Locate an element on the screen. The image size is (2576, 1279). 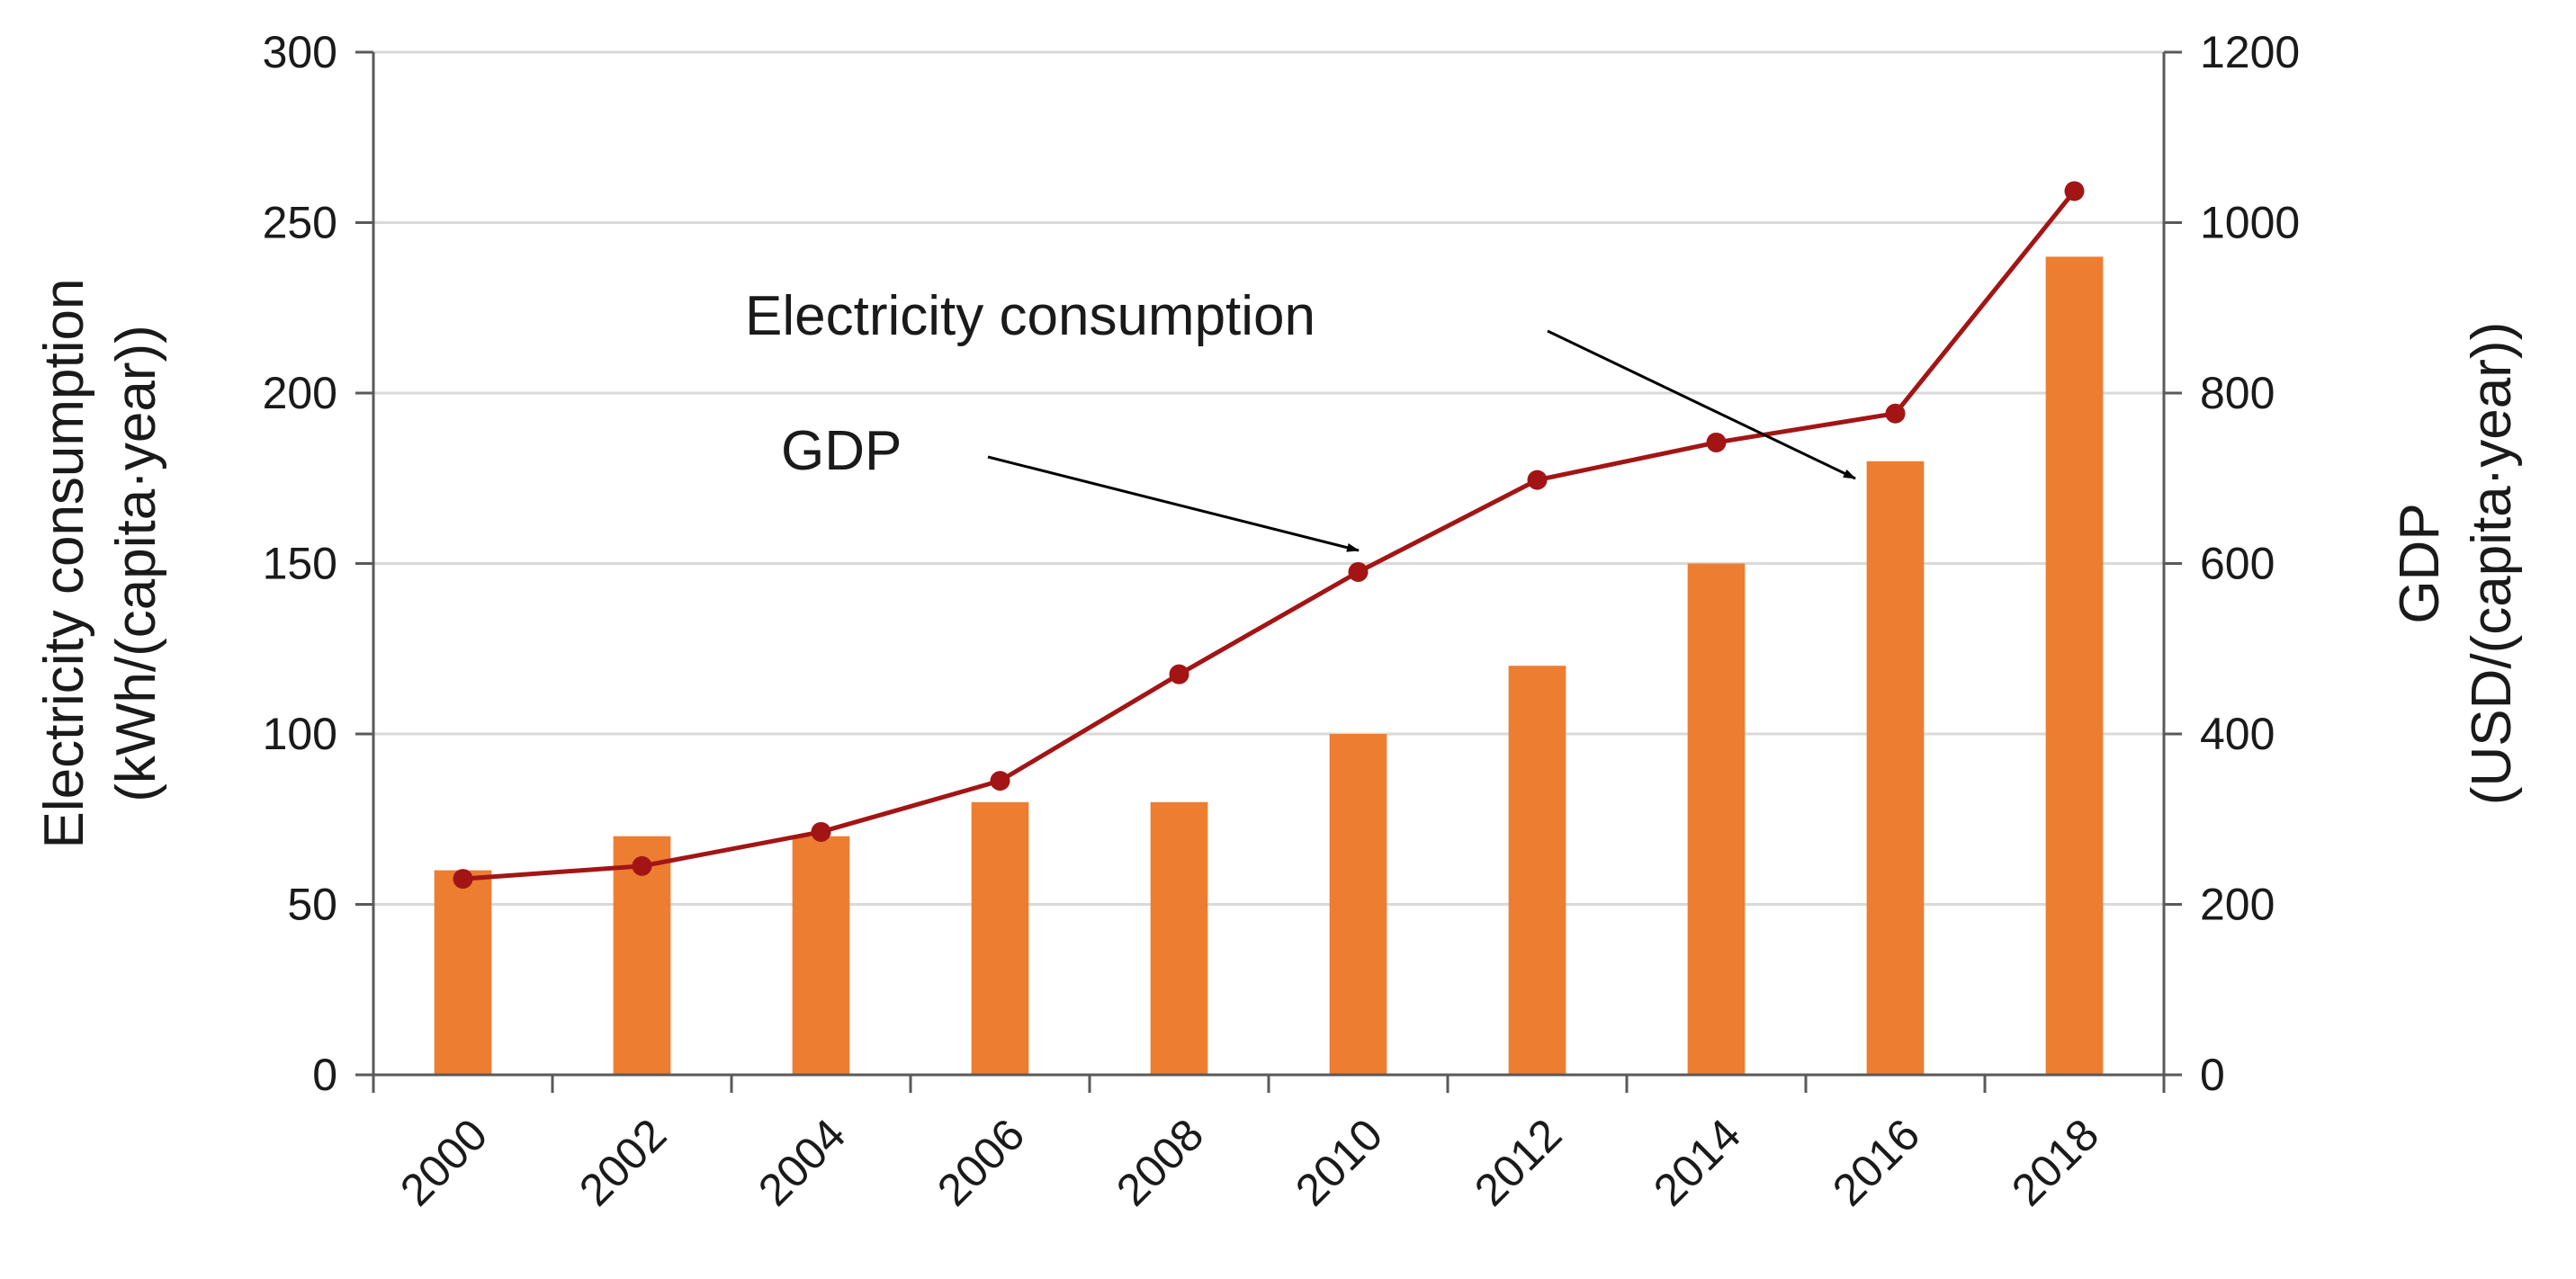
y-left-tick-label: 100 is located at coordinates (300, 734).